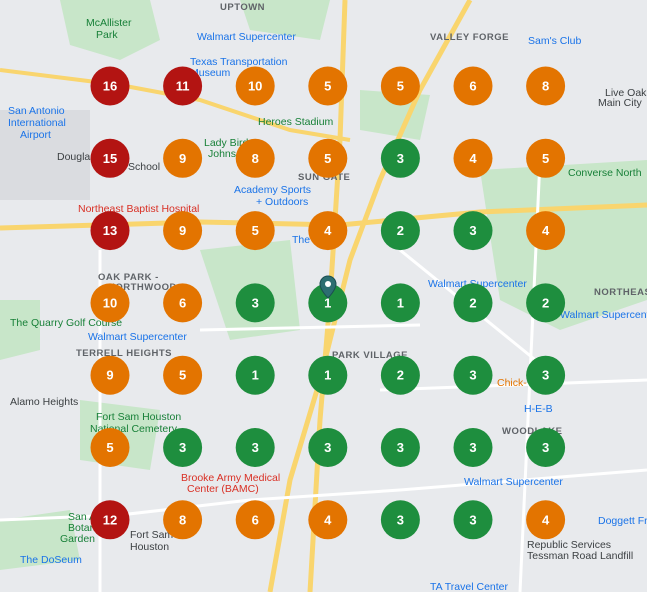  I want to click on poi-label: The DoSeum, so click(51, 560).